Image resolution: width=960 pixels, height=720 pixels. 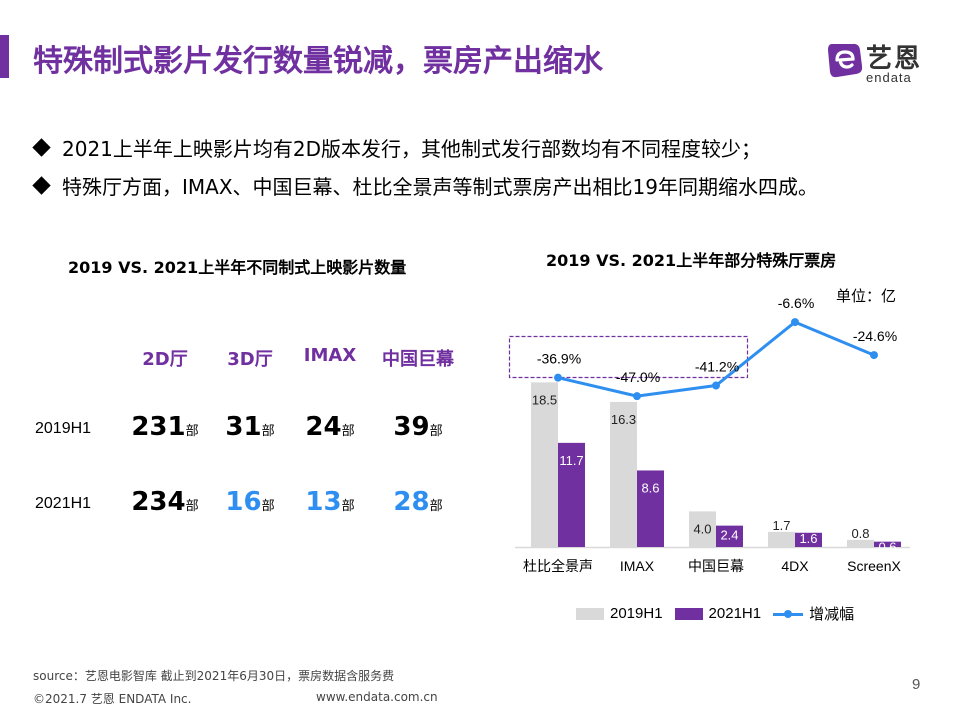 I want to click on cell-value: 24, so click(x=323, y=427).